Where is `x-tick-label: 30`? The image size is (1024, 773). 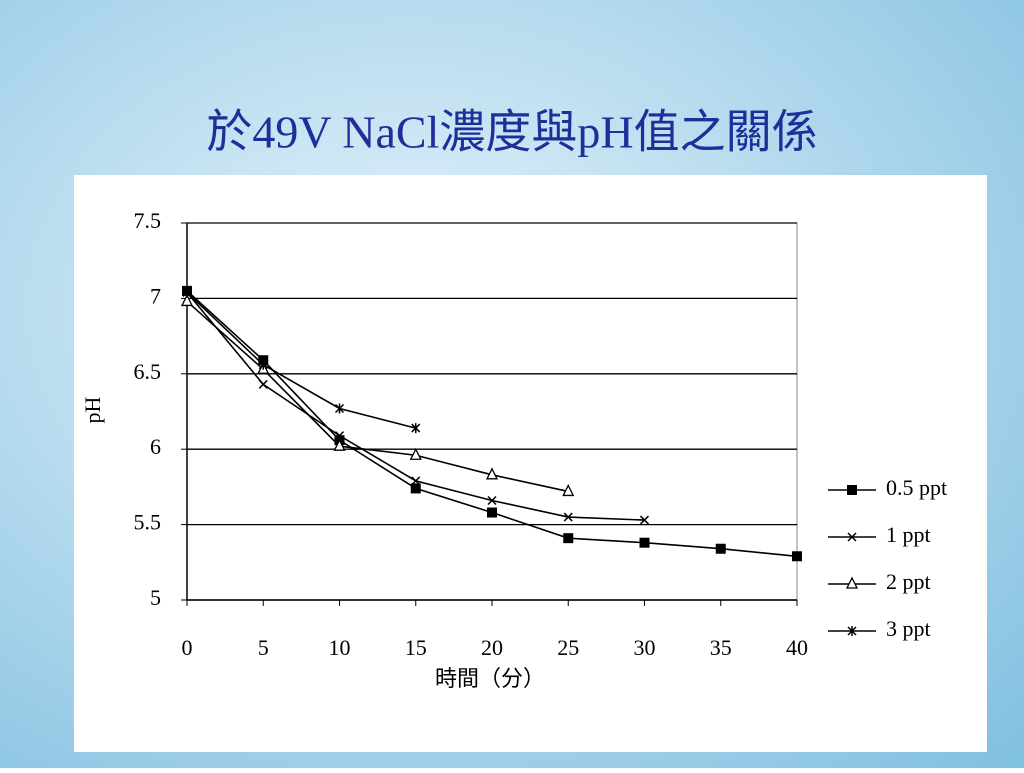
x-tick-label: 30 is located at coordinates (645, 647).